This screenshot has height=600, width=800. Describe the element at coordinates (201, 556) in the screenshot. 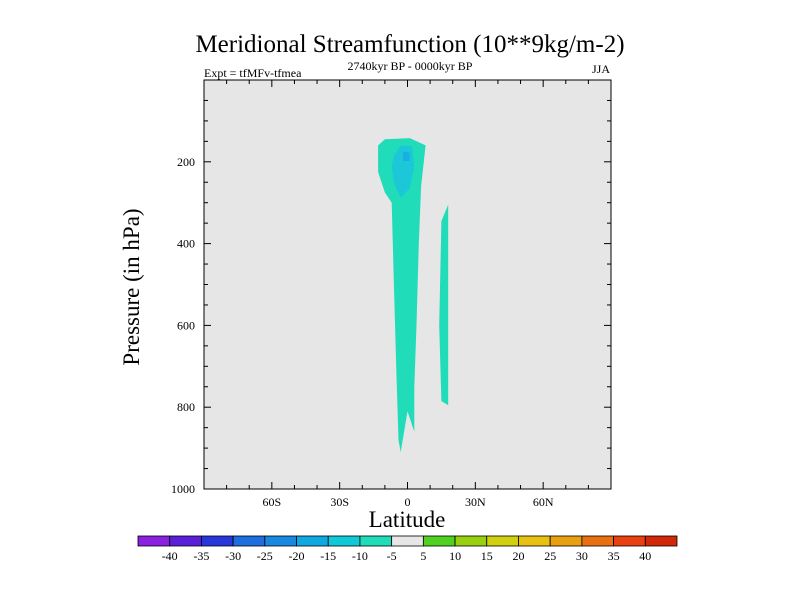

I see `colorbar-label: -35` at that location.